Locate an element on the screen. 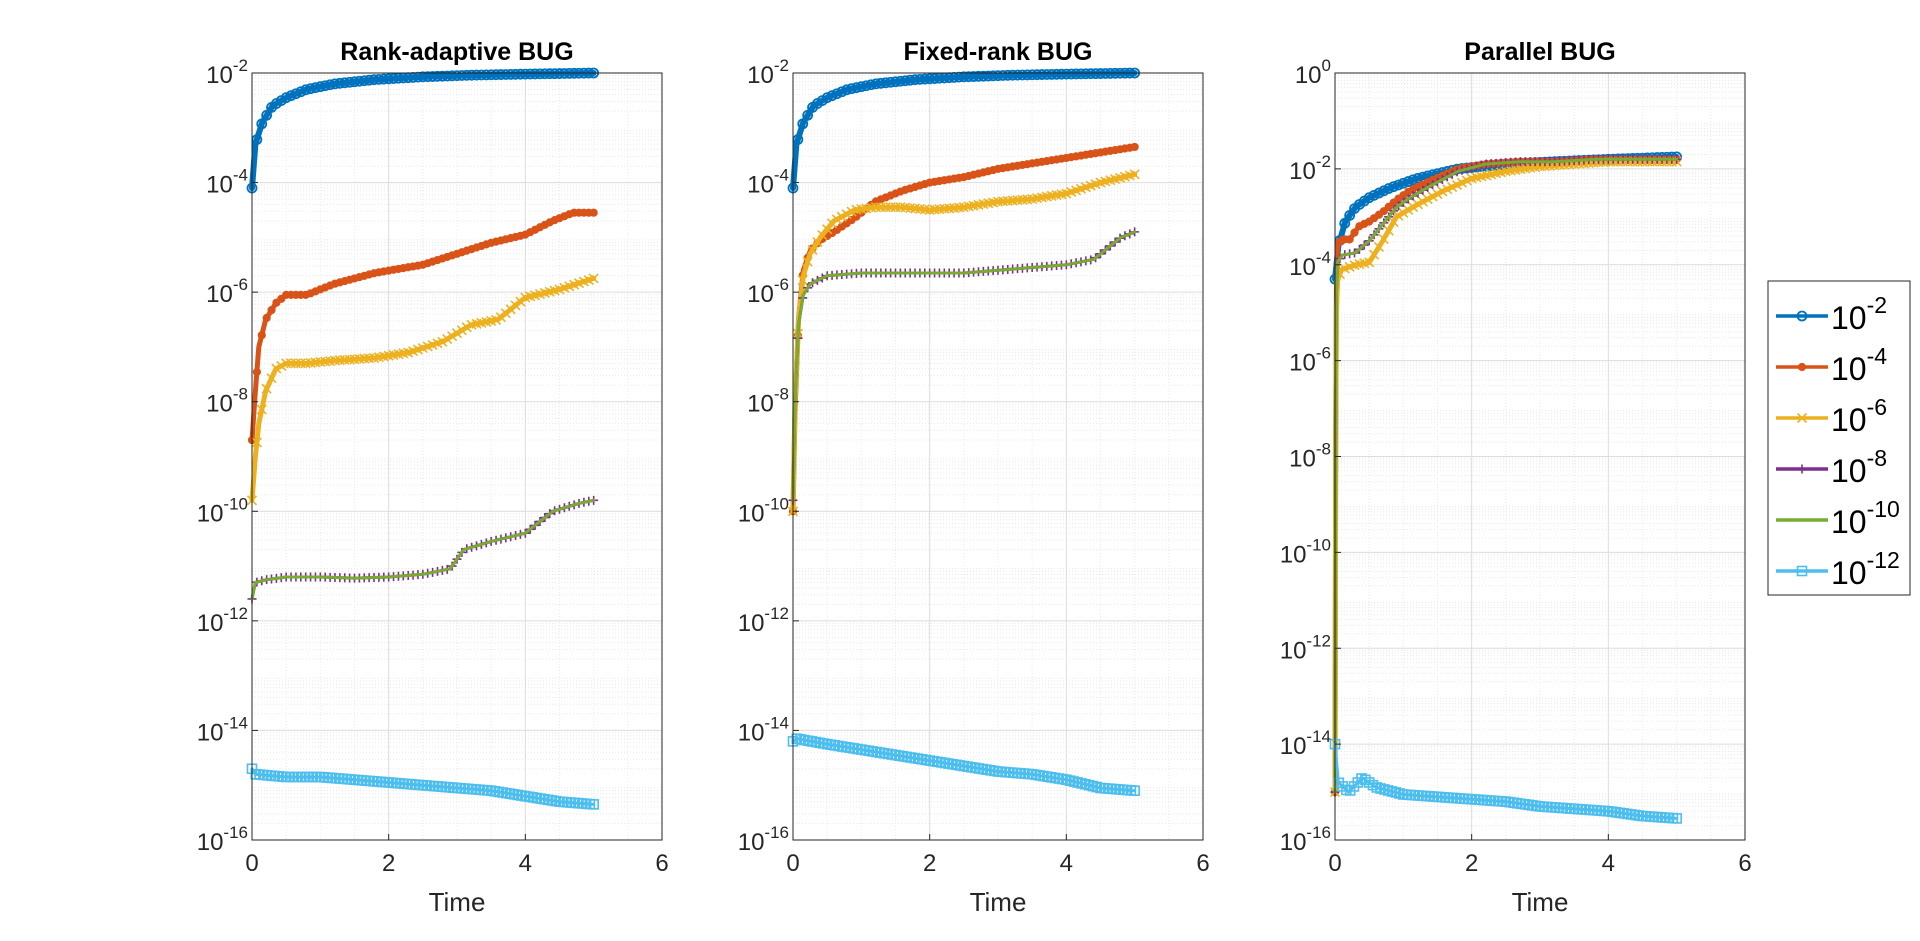 The width and height of the screenshot is (1920, 941). y-tick-label: 10⁰ is located at coordinates (1313, 72).